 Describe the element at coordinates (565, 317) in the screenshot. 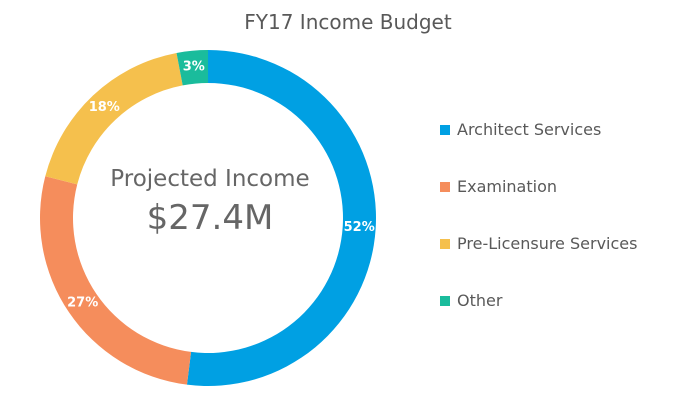

I see `legend-item-other: Other` at that location.